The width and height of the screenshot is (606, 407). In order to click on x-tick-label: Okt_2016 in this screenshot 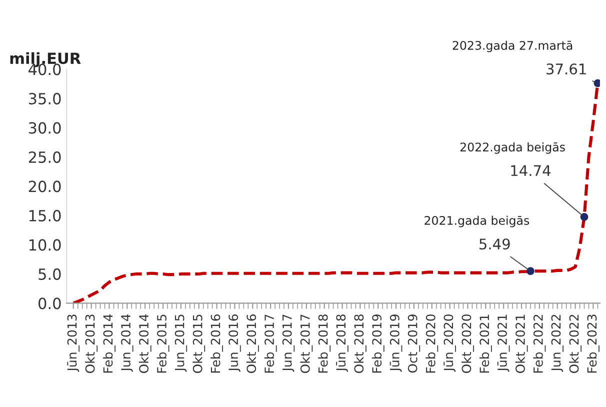, I will do `click(252, 343)`.